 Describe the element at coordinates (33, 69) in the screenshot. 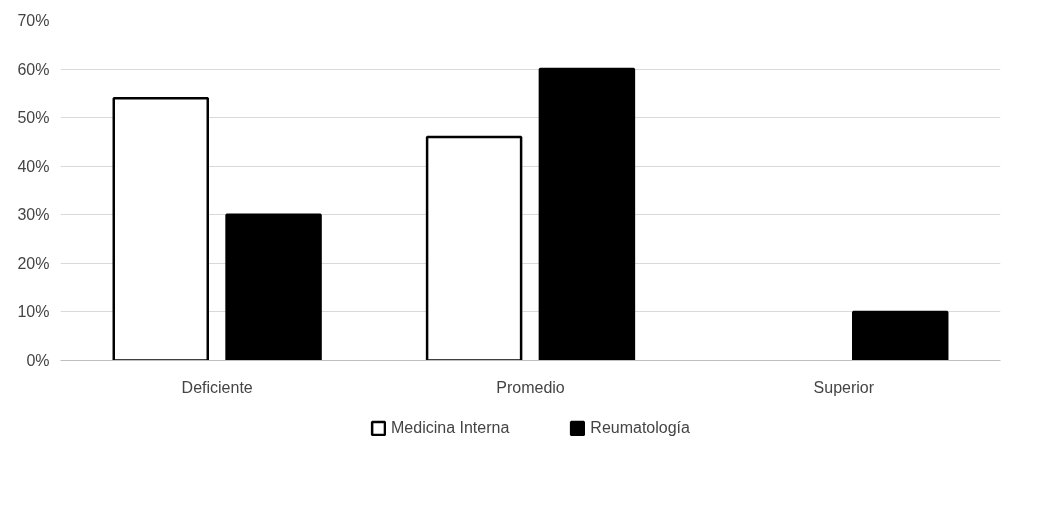

I see `y-tick-label: 60%` at that location.